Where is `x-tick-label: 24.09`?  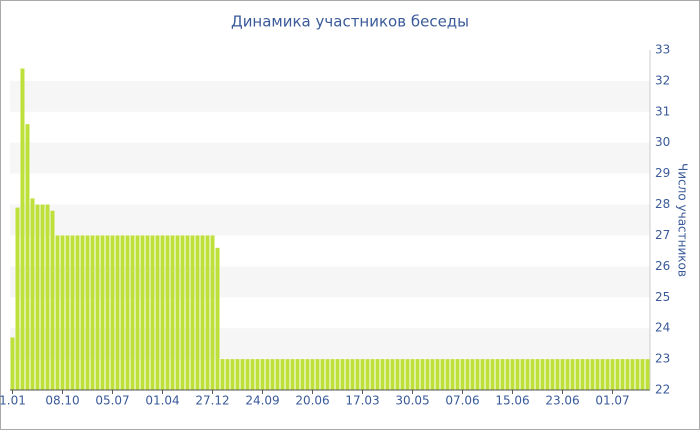
x-tick-label: 24.09 is located at coordinates (262, 401).